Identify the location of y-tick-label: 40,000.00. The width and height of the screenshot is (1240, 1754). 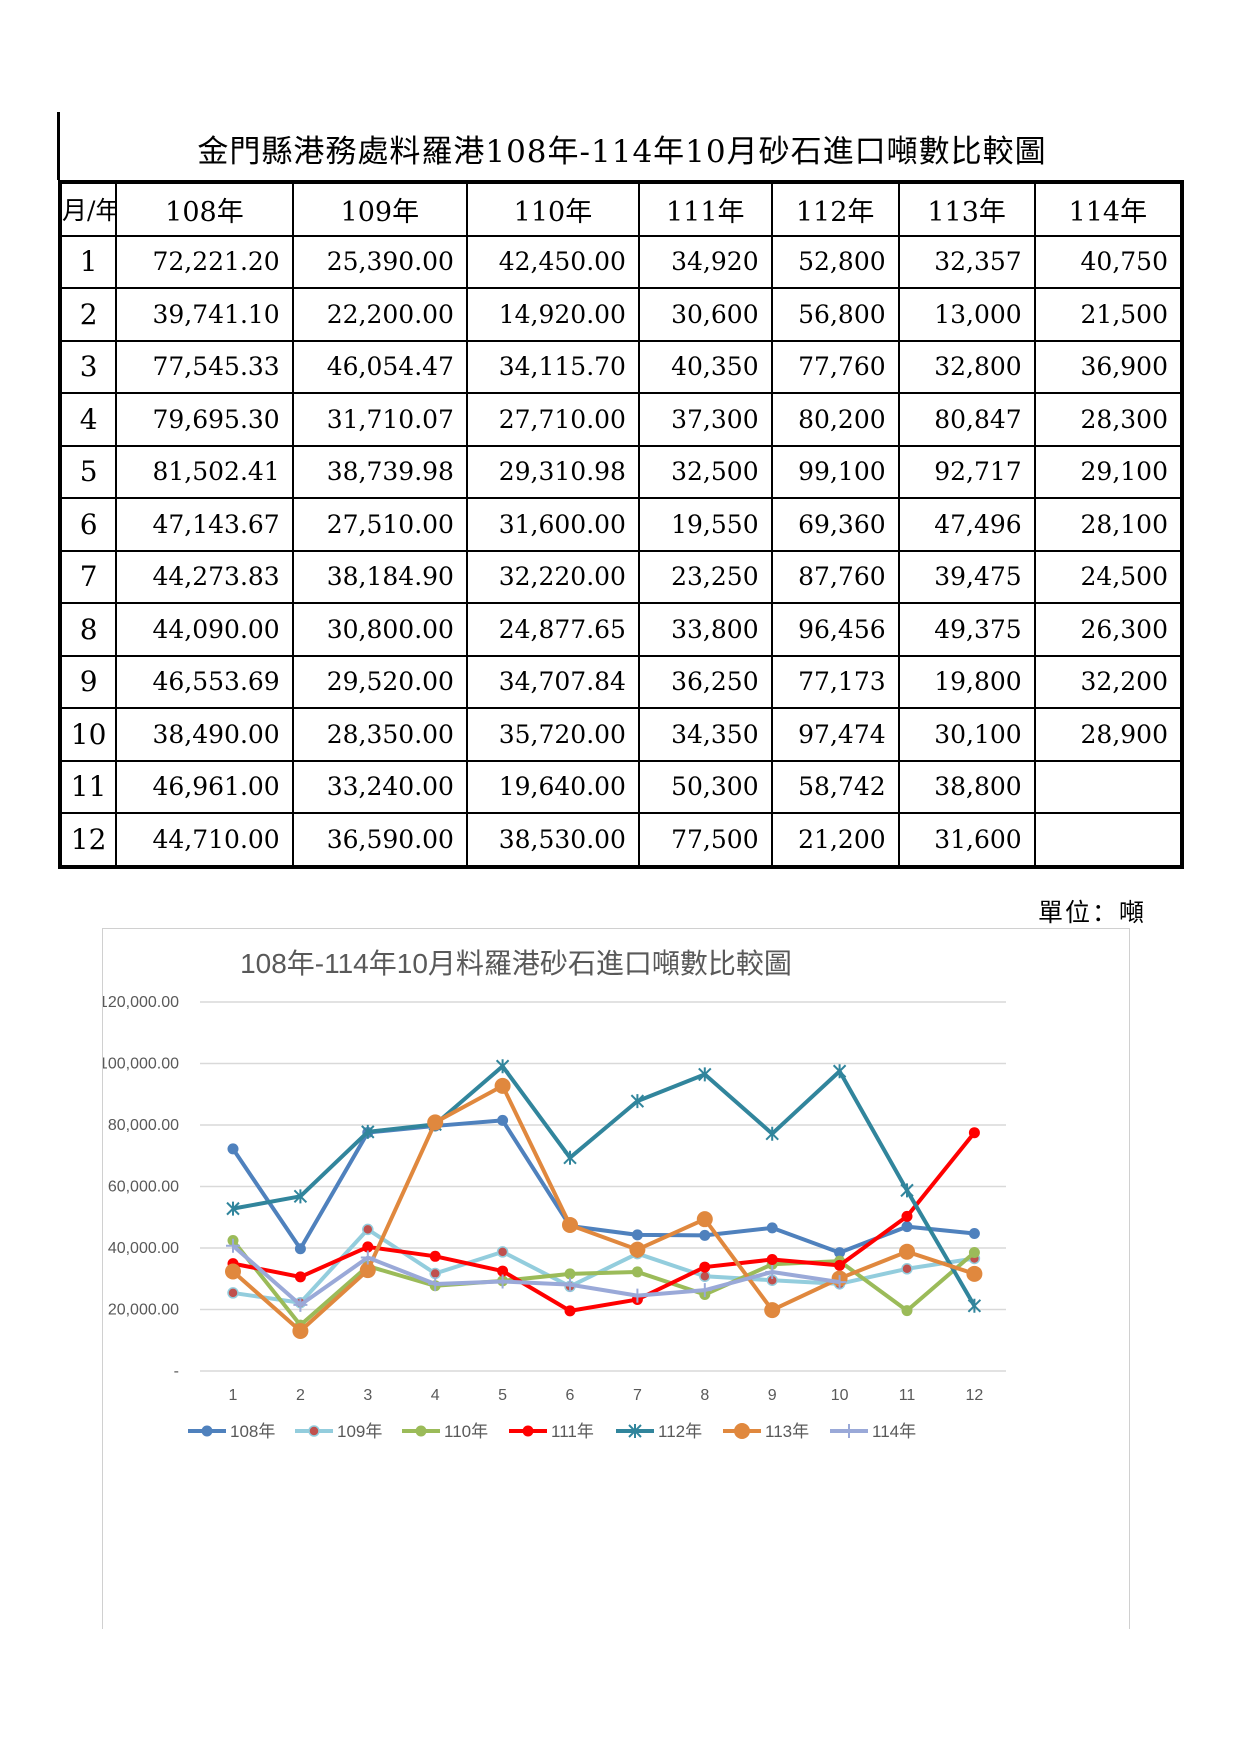
(143, 1248).